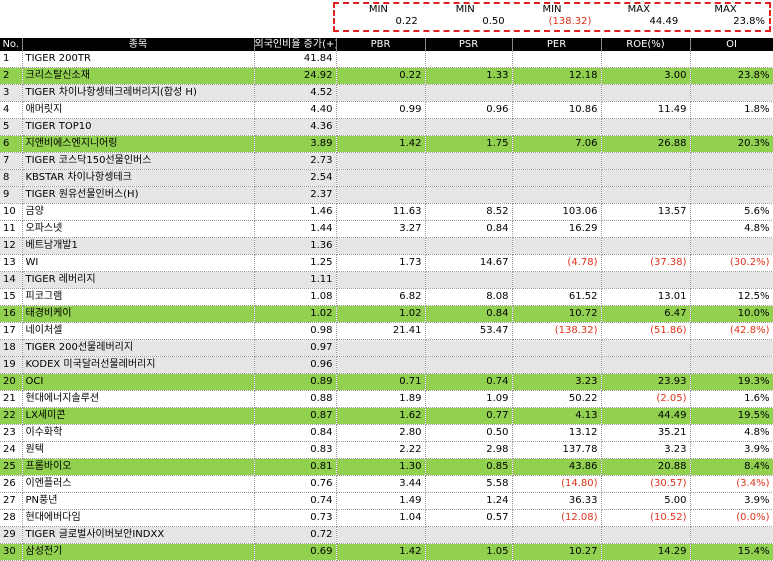 The image size is (773, 561). Describe the element at coordinates (731, 314) in the screenshot. I see `cell-oi: 10.0%` at that location.